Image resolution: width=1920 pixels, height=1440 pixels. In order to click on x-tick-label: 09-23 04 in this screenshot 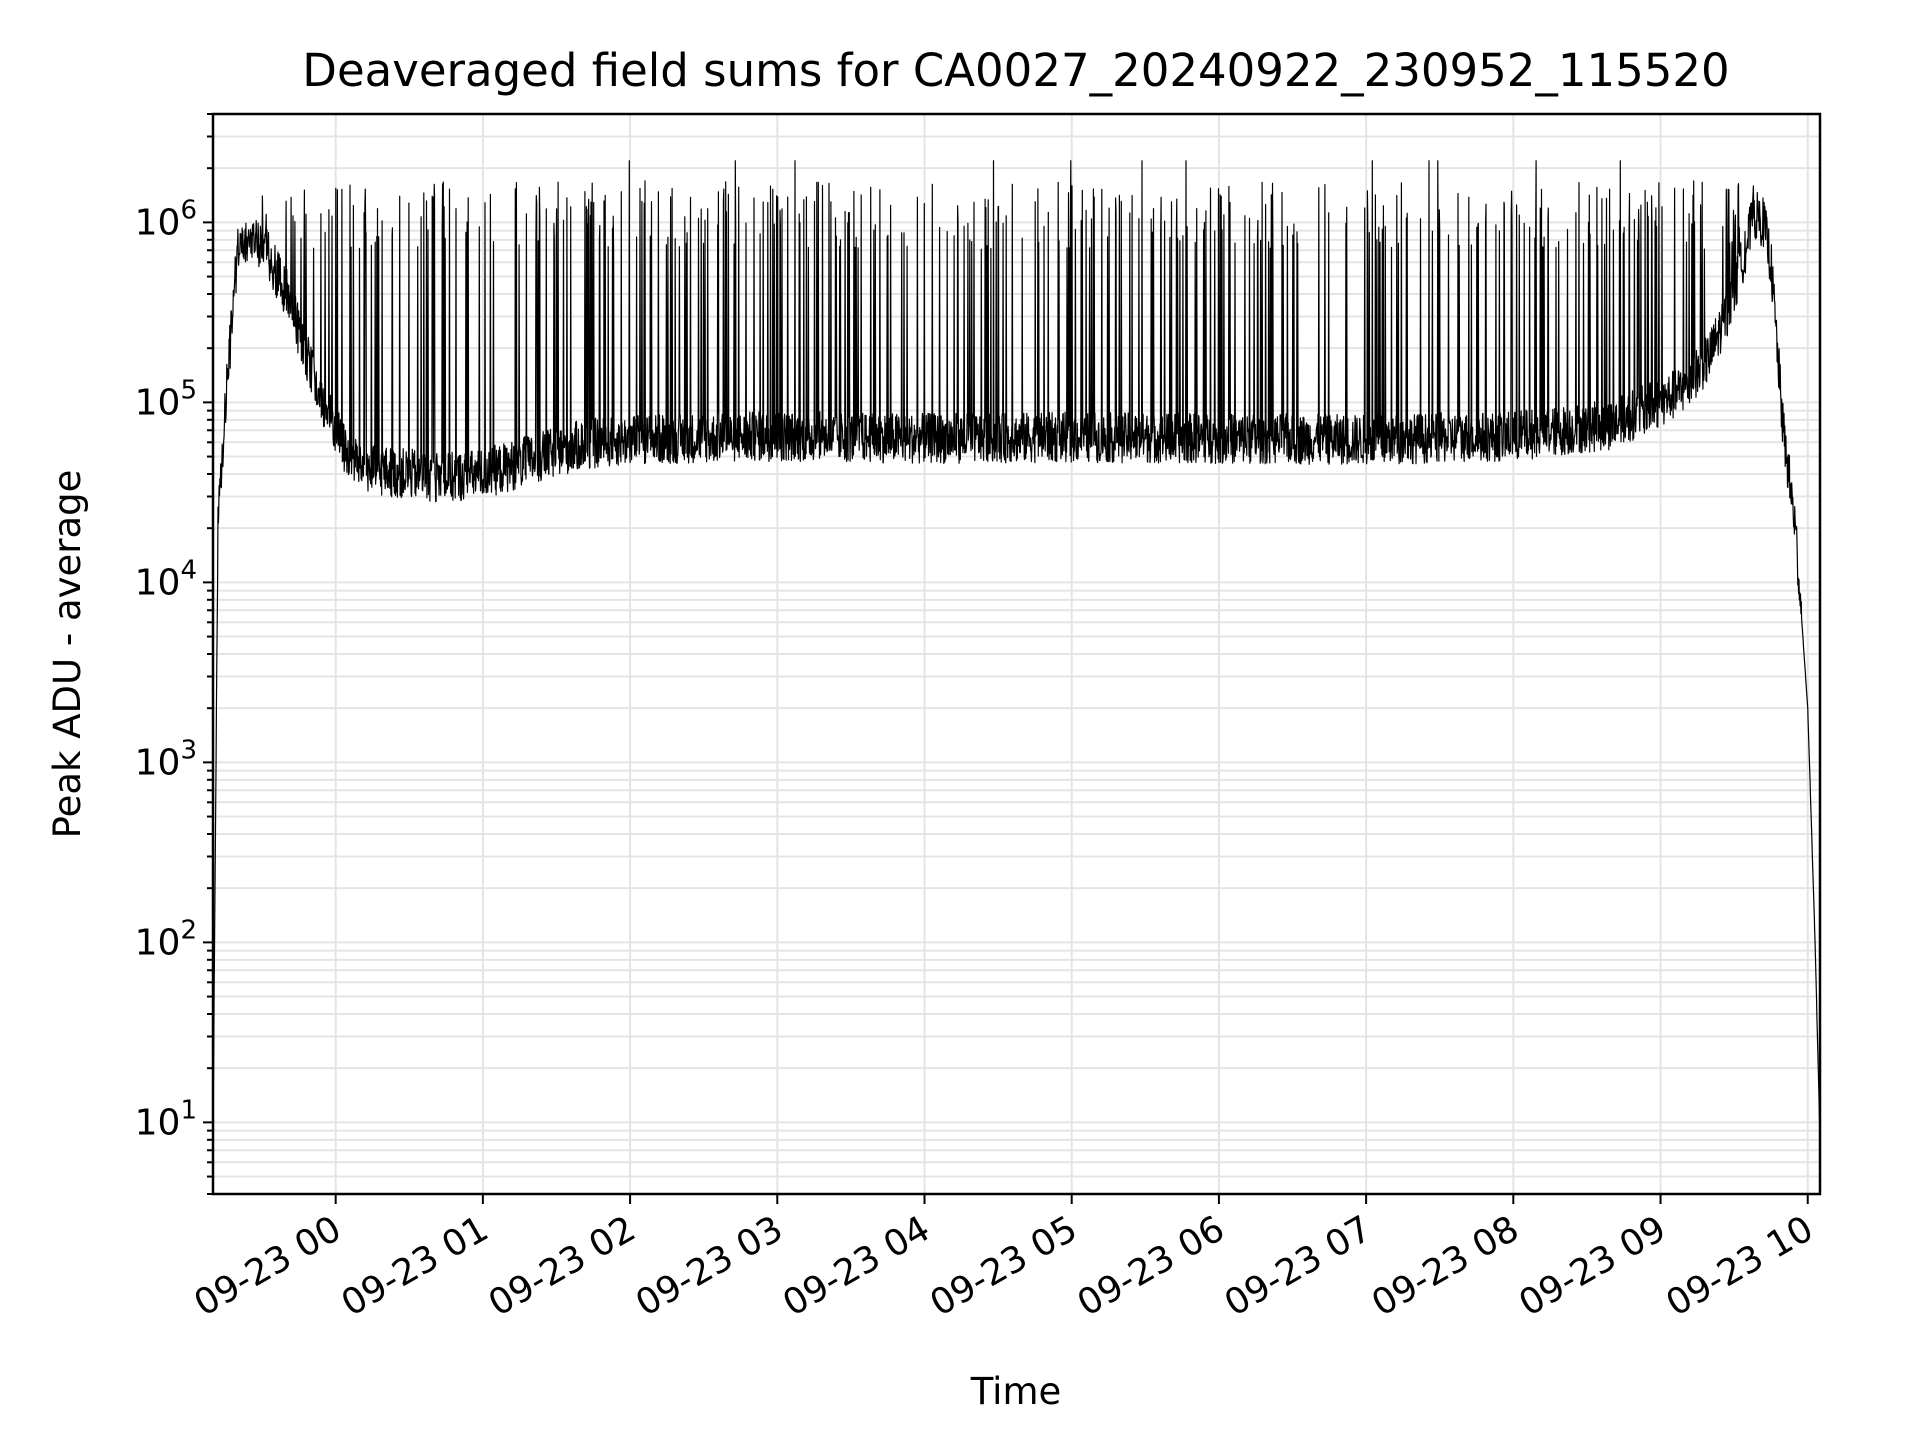, I will do `click(856, 1266)`.